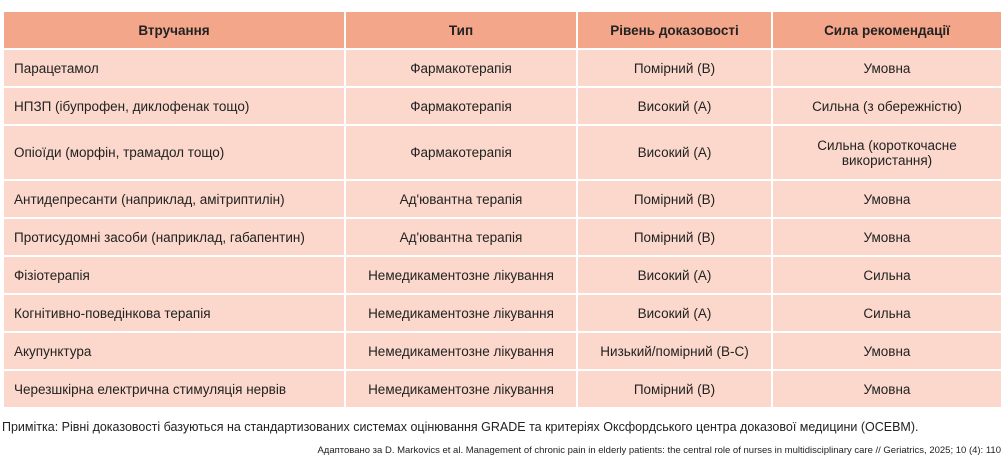 The height and width of the screenshot is (463, 1005). What do you see at coordinates (174, 30) in the screenshot?
I see `header-intervention: Втручання` at bounding box center [174, 30].